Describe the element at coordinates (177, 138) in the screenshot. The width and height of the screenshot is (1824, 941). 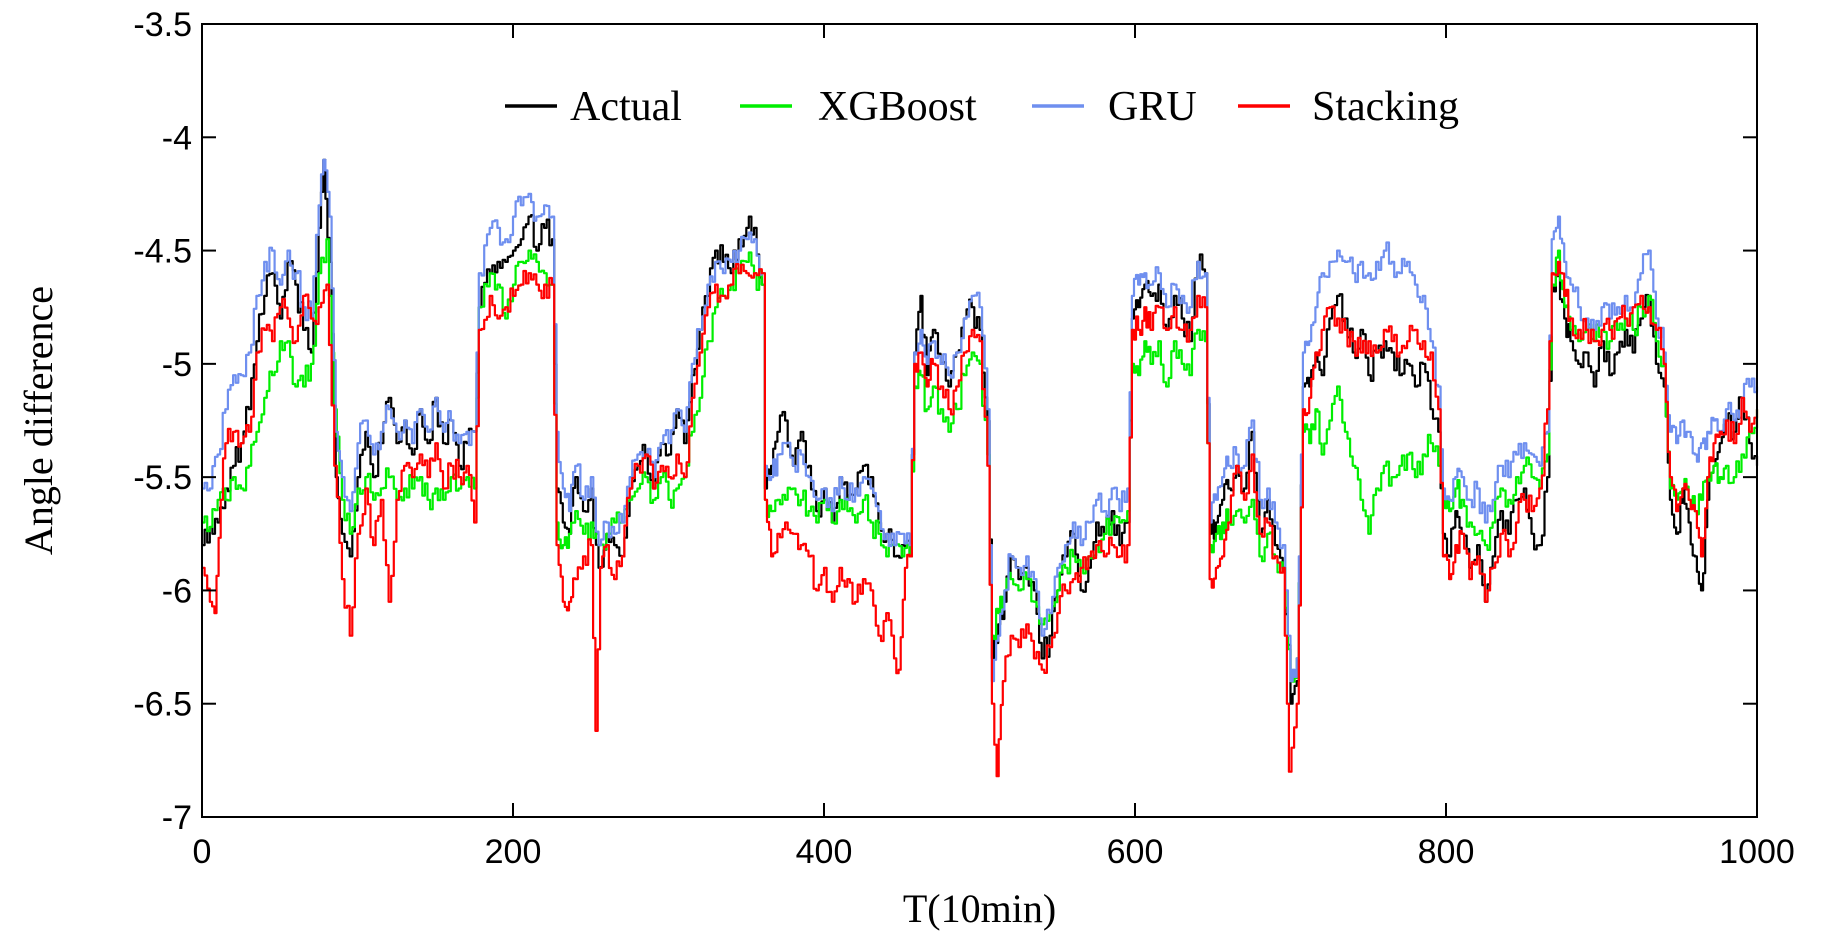
I see `y-tick-label: -4` at that location.